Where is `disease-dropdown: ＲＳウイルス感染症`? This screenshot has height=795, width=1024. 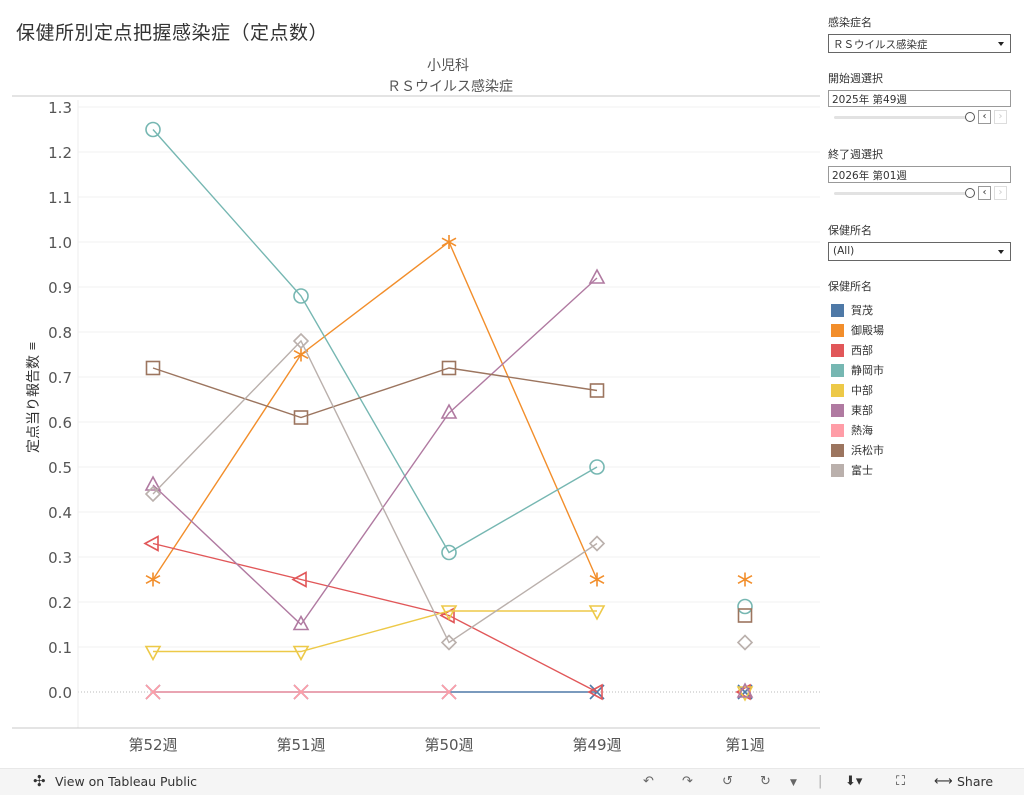
disease-dropdown: ＲＳウイルス感染症 is located at coordinates (919, 43).